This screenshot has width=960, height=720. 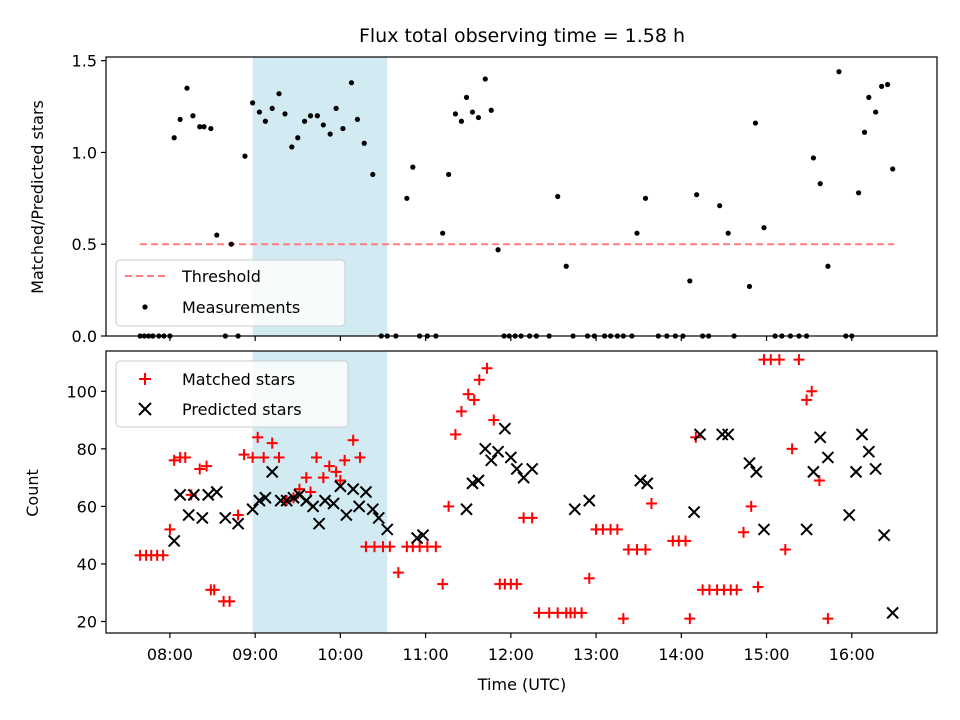 I want to click on top-y-axis-label: Matched/Predicted stars, so click(x=37, y=197).